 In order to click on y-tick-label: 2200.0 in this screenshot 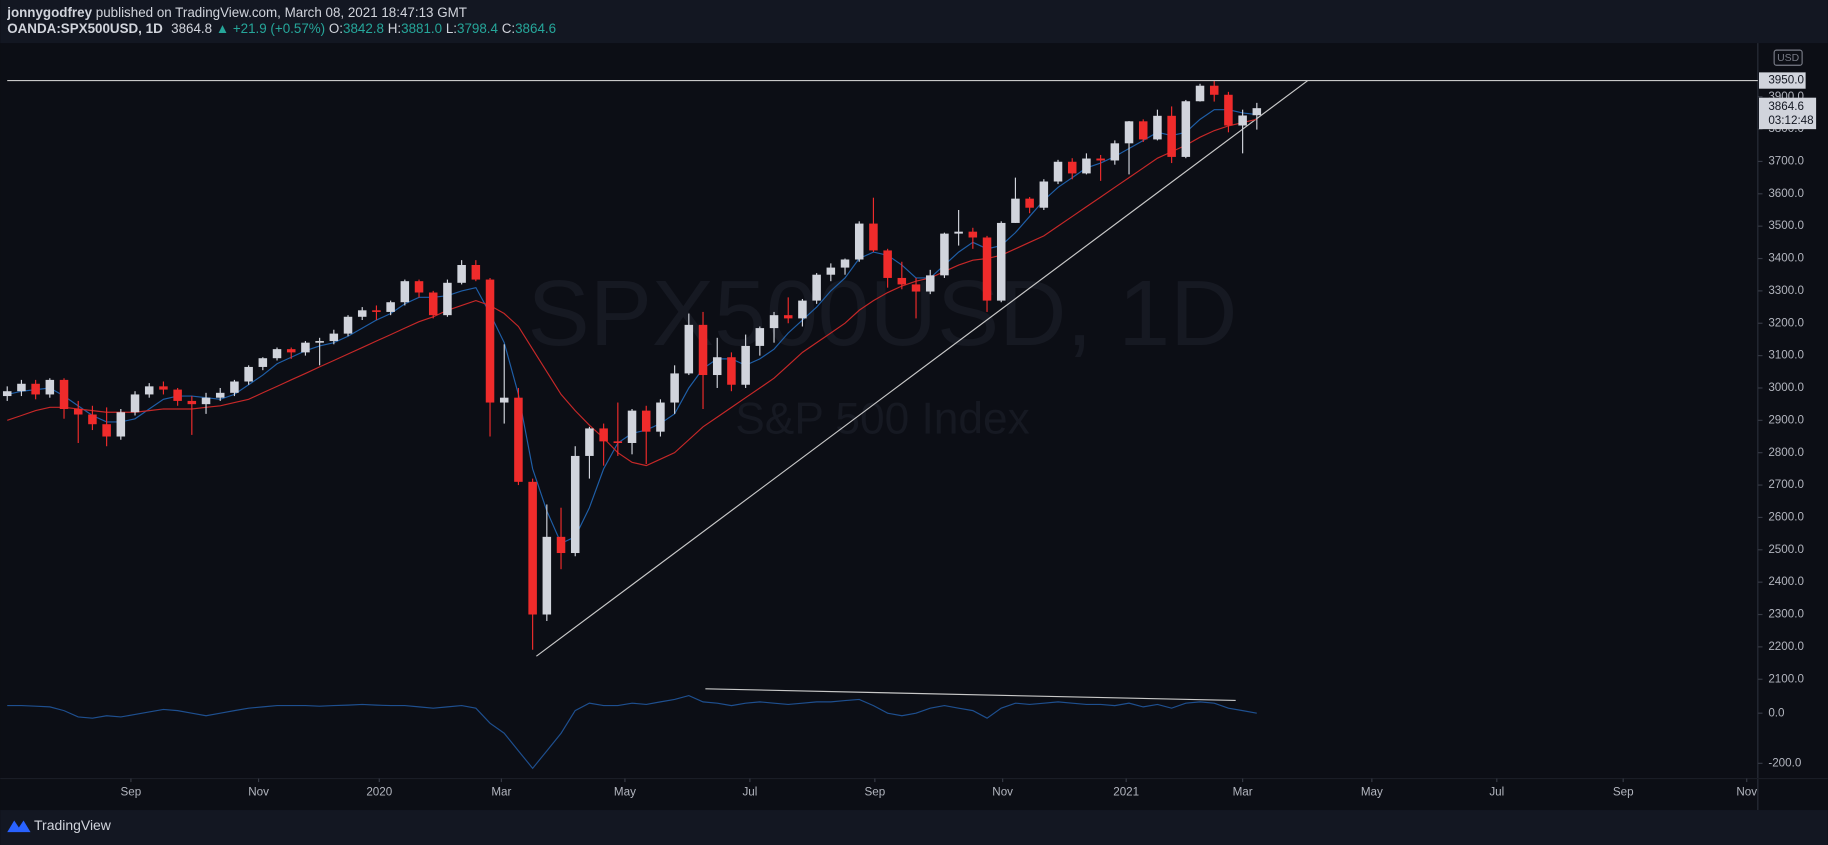, I will do `click(1786, 646)`.